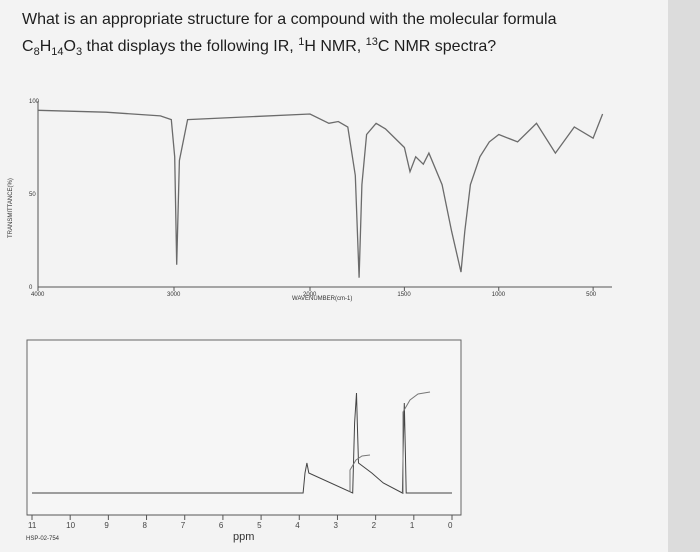 The width and height of the screenshot is (700, 552). What do you see at coordinates (310, 295) in the screenshot?
I see `ir-x-tick-label: 2000` at bounding box center [310, 295].